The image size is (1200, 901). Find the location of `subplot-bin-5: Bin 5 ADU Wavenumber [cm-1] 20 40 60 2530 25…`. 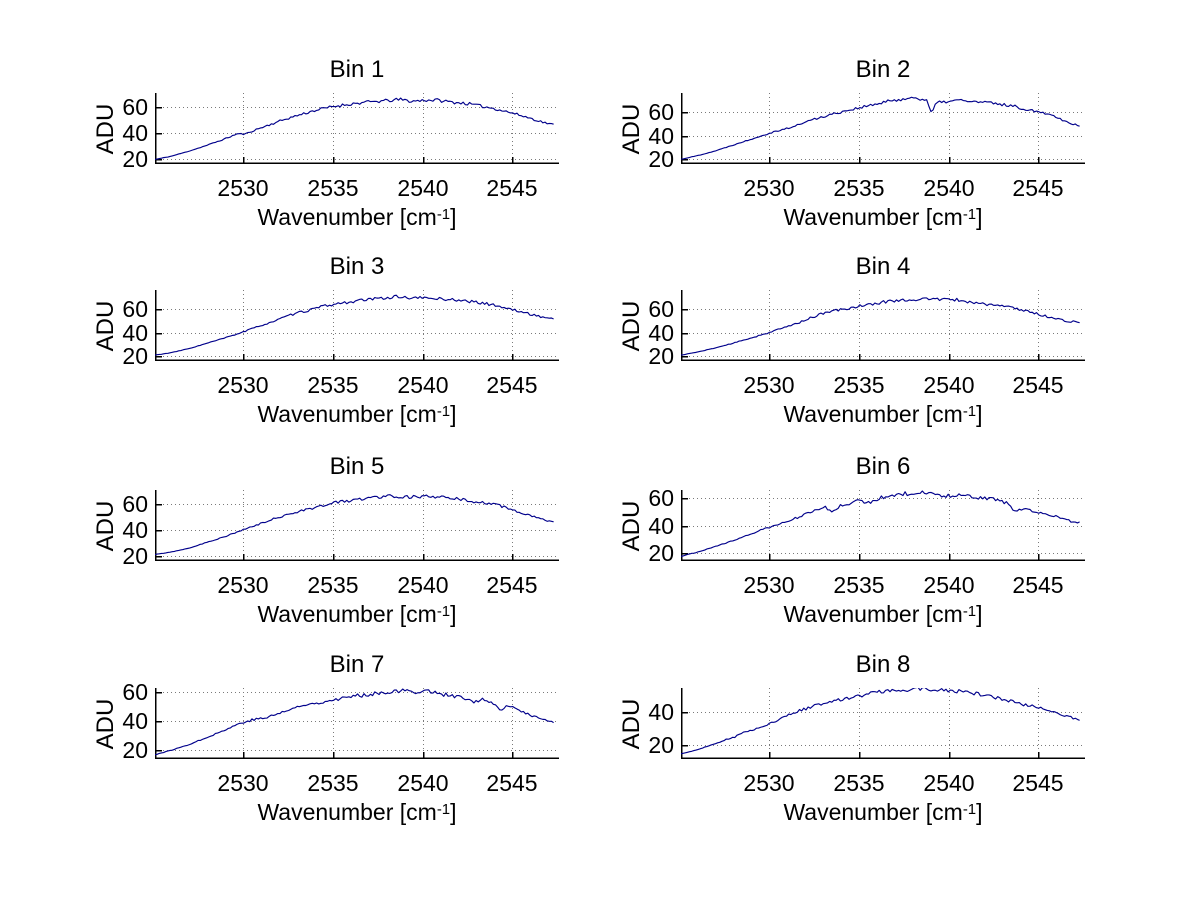

subplot-bin-5: Bin 5 ADU Wavenumber [cm-1] 20 40 60 2530 25… is located at coordinates (325, 541).